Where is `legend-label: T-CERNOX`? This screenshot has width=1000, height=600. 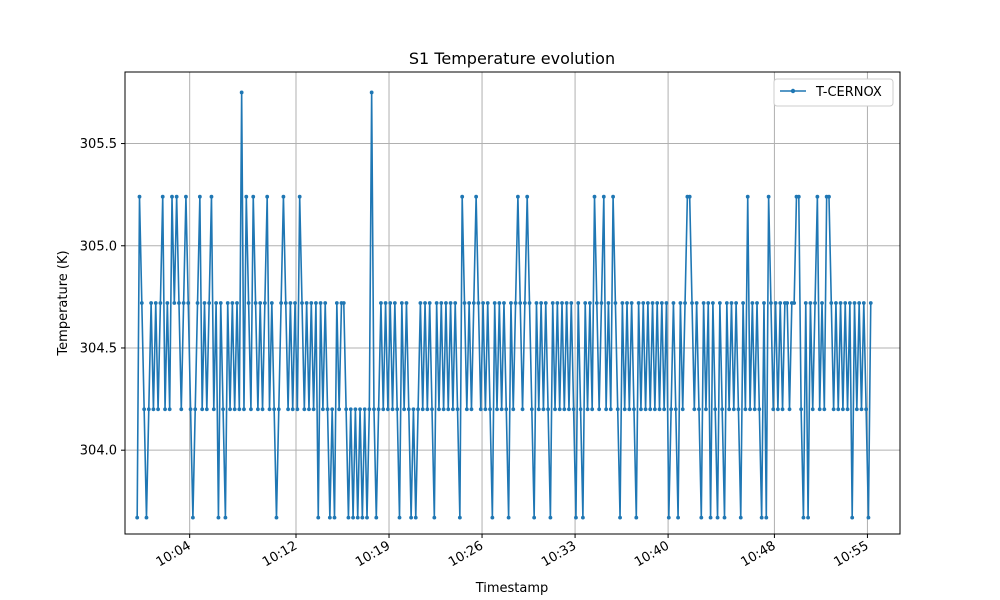
legend-label: T-CERNOX is located at coordinates (848, 92).